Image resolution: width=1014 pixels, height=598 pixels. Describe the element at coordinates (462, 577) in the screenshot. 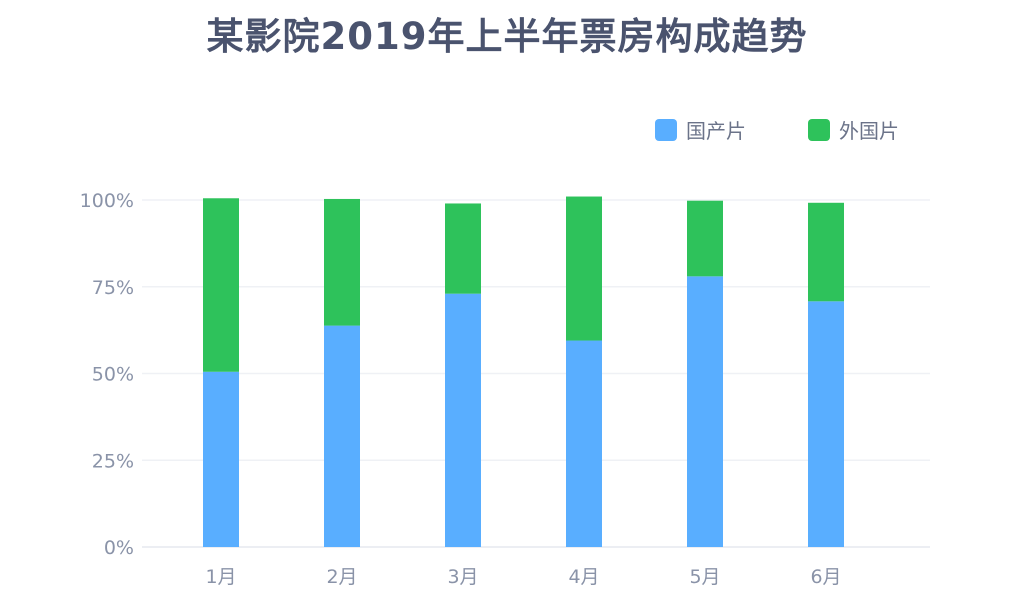

I see `x-tick-label: 3月` at that location.